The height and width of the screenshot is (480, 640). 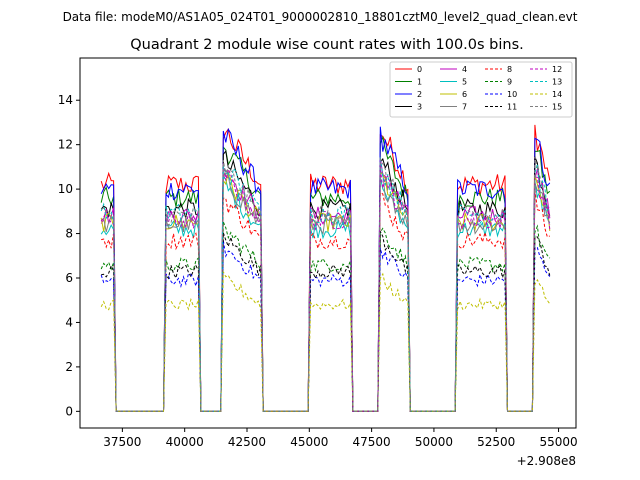 I want to click on y-tick-label: 4, so click(x=69, y=322).